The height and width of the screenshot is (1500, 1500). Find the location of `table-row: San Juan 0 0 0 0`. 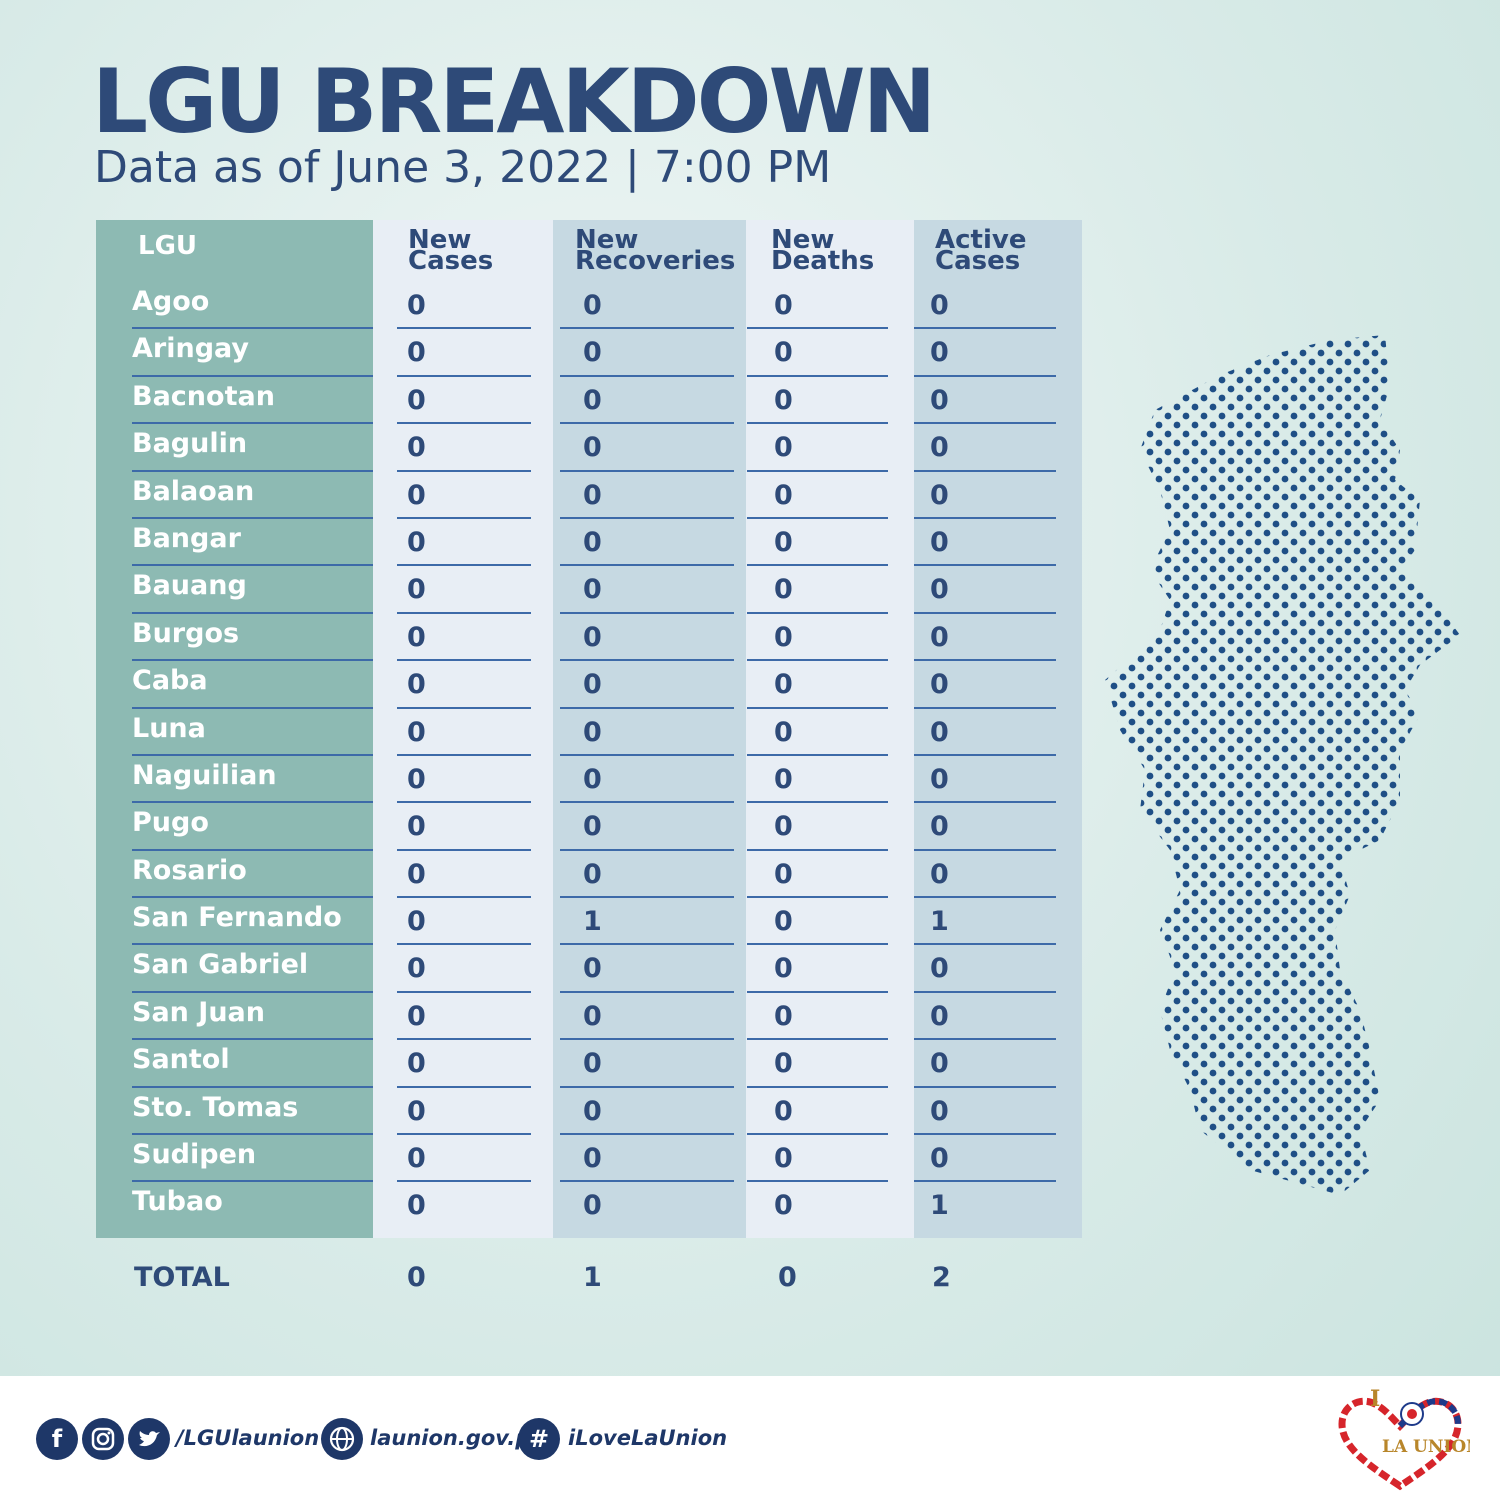

table-row: San Juan 0 0 0 0 is located at coordinates (589, 1017).